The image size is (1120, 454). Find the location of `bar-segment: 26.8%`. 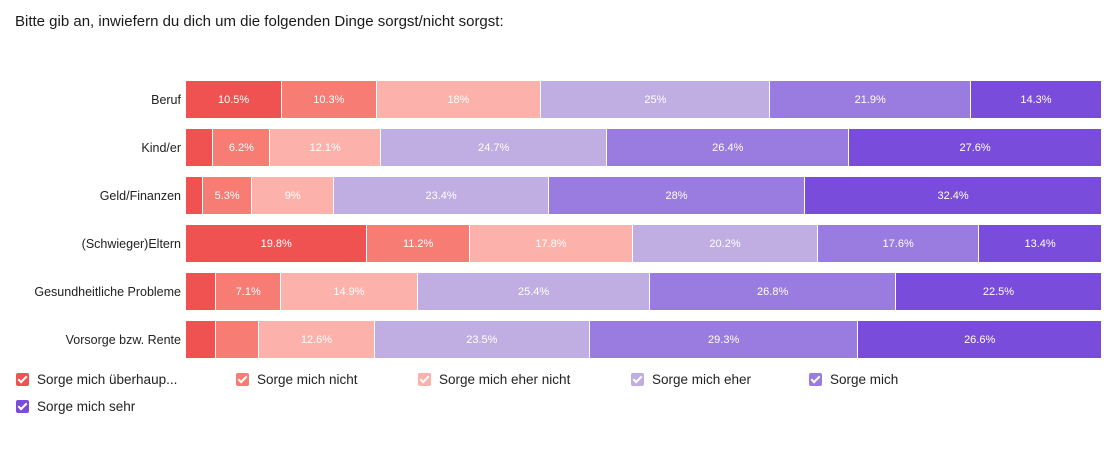

bar-segment: 26.8% is located at coordinates (773, 291).